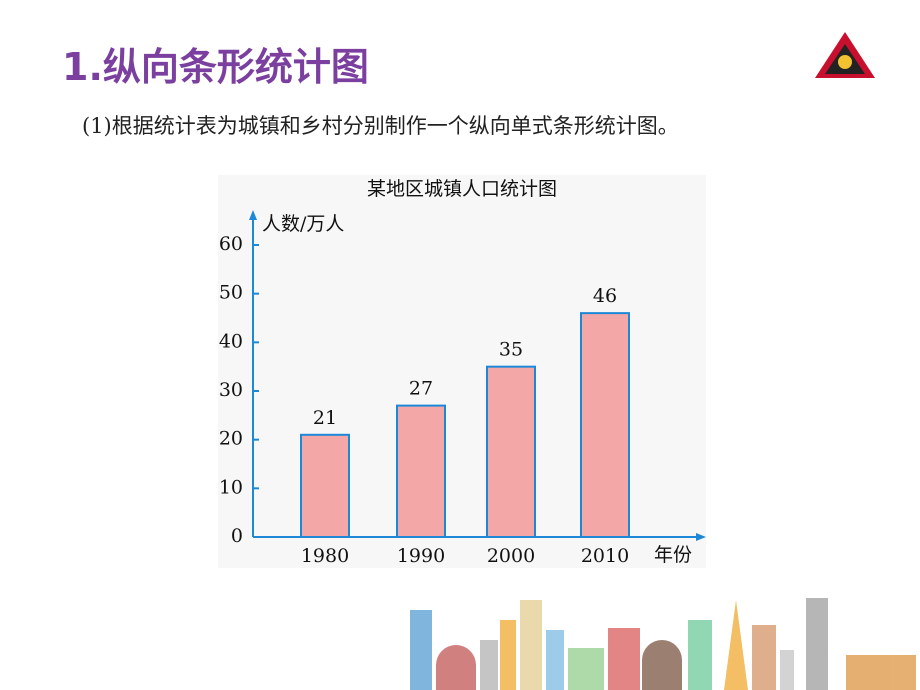  What do you see at coordinates (303, 224) in the screenshot?
I see `y-axis-label: 人数/万人` at bounding box center [303, 224].